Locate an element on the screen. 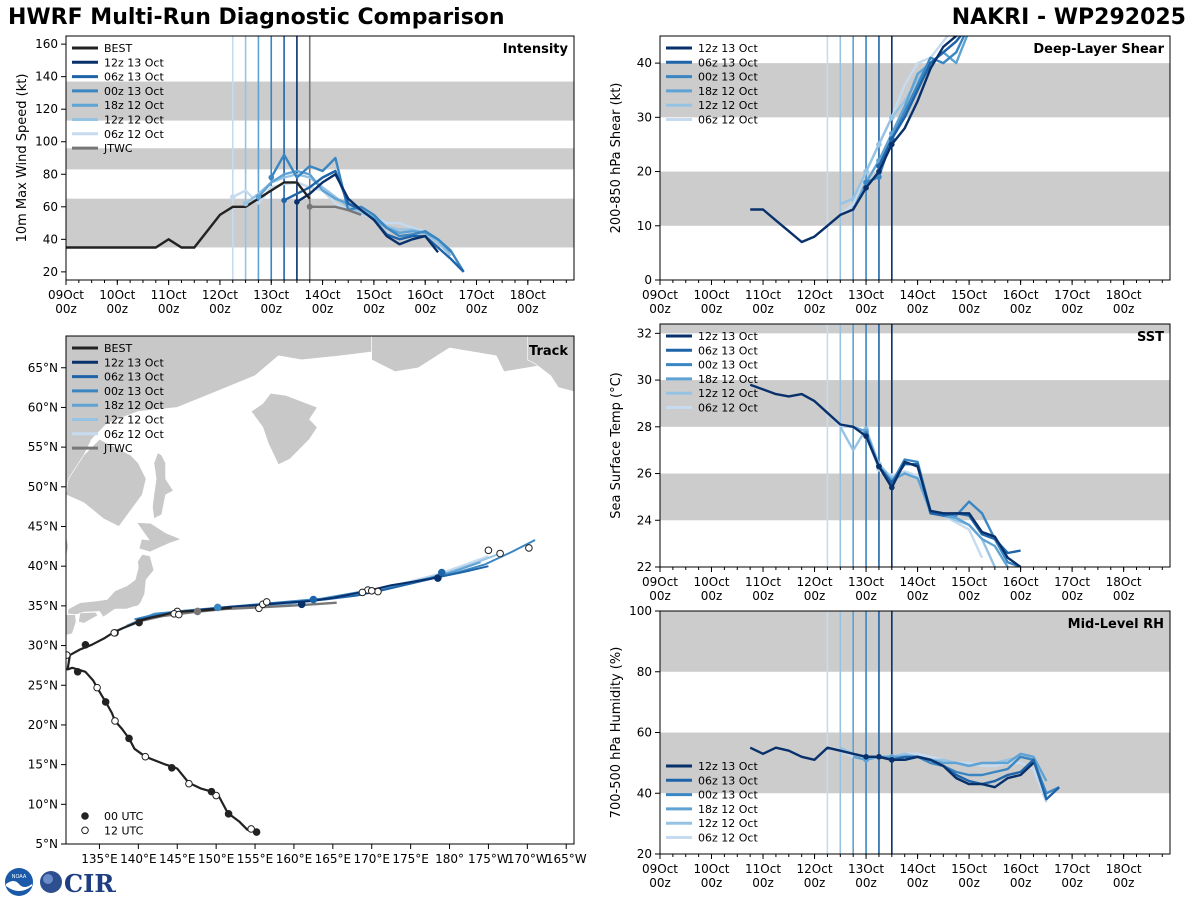 Image resolution: width=1200 pixels, height=900 pixels. sst-legend-label: 06z 13 Oct is located at coordinates (728, 350).